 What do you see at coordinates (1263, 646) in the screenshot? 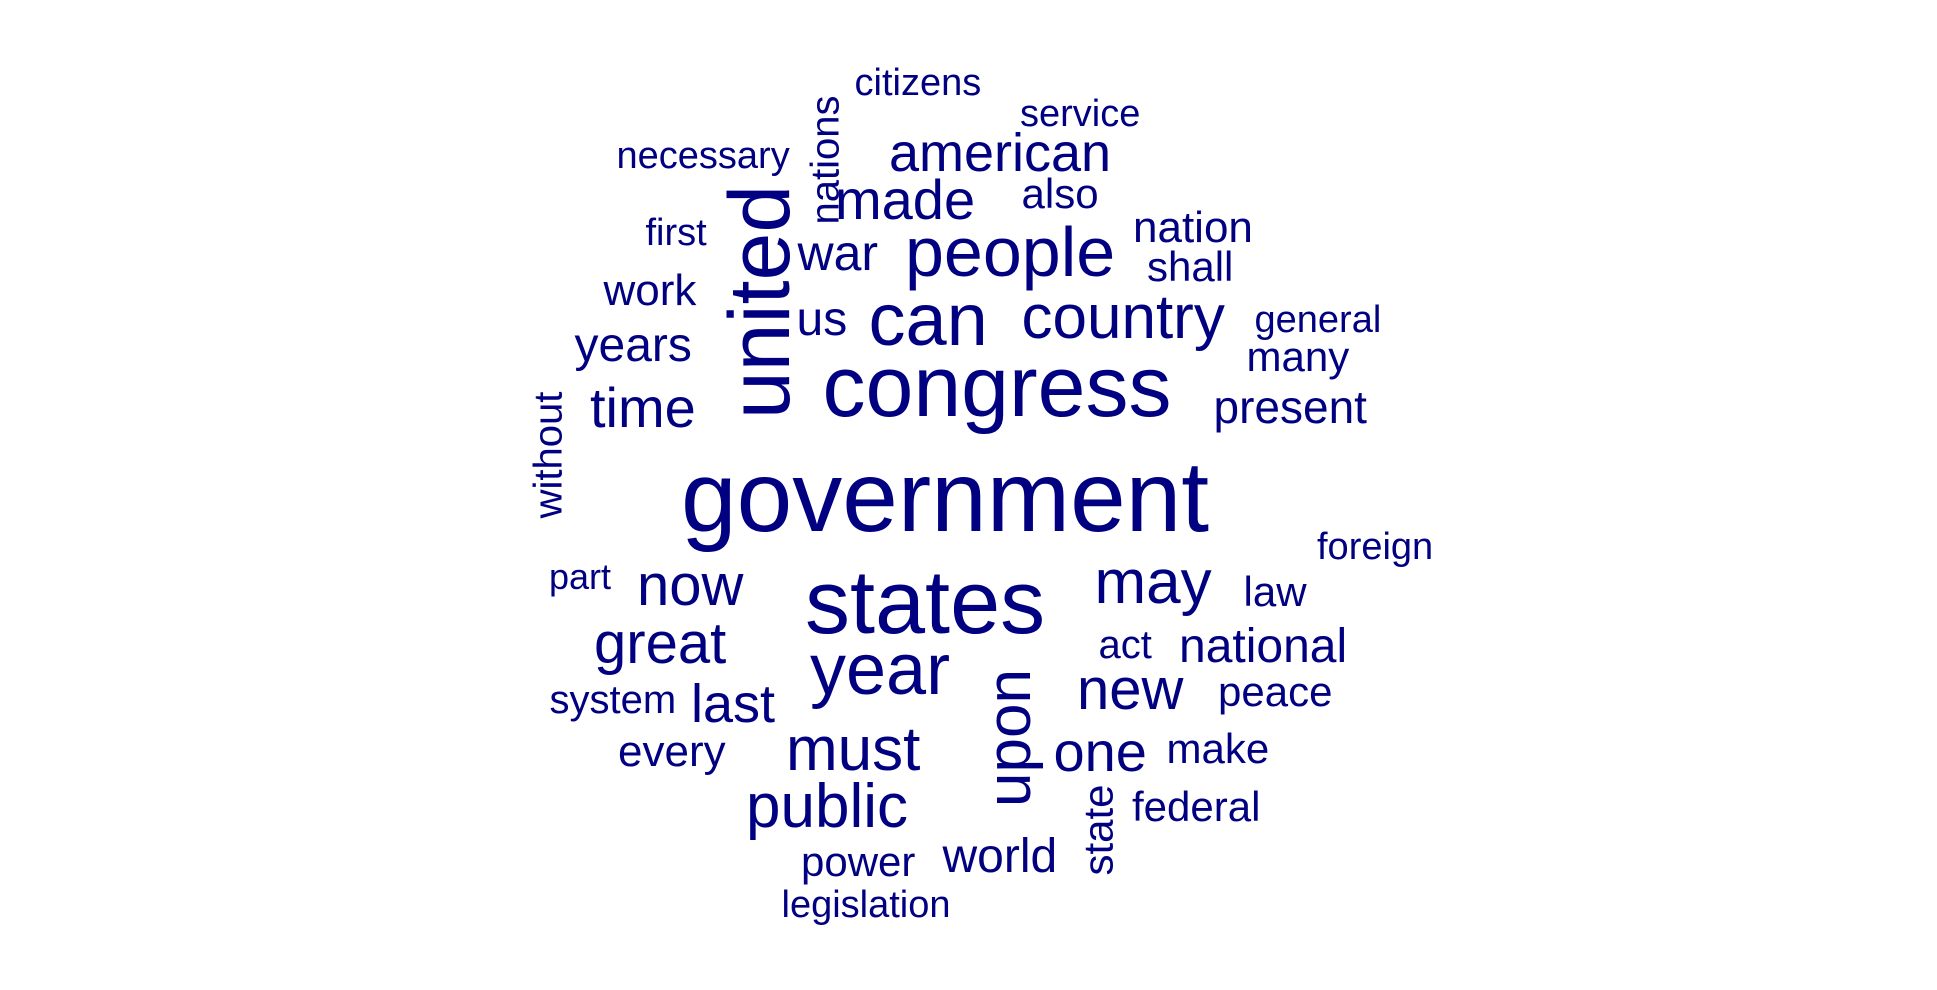
I see `word-national: national` at bounding box center [1263, 646].